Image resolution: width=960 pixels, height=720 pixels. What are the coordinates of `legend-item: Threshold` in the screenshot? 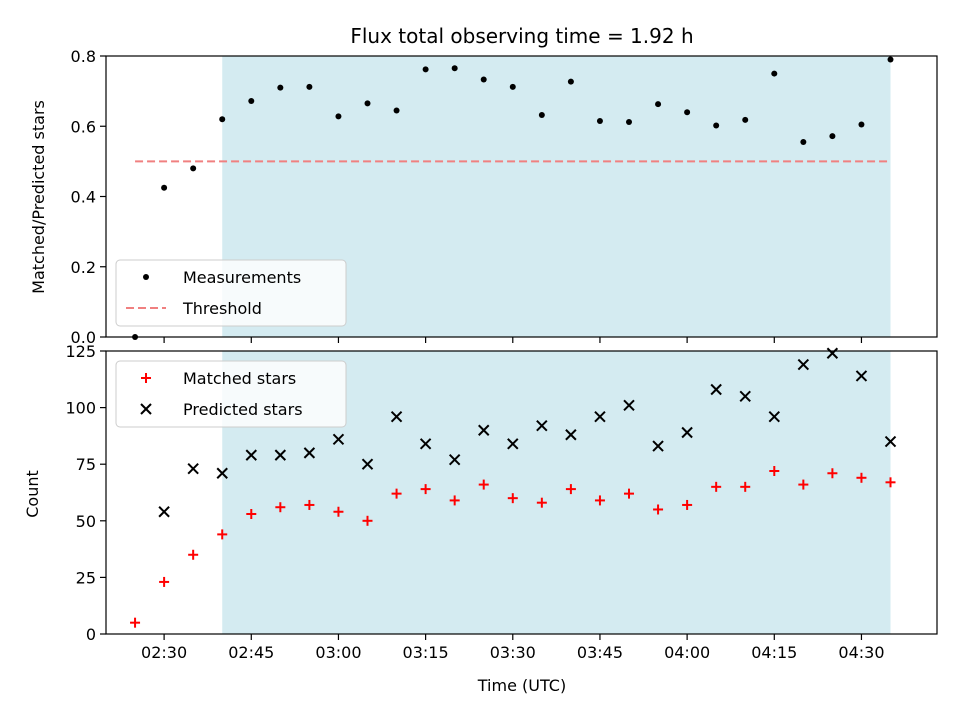 It's located at (194, 308).